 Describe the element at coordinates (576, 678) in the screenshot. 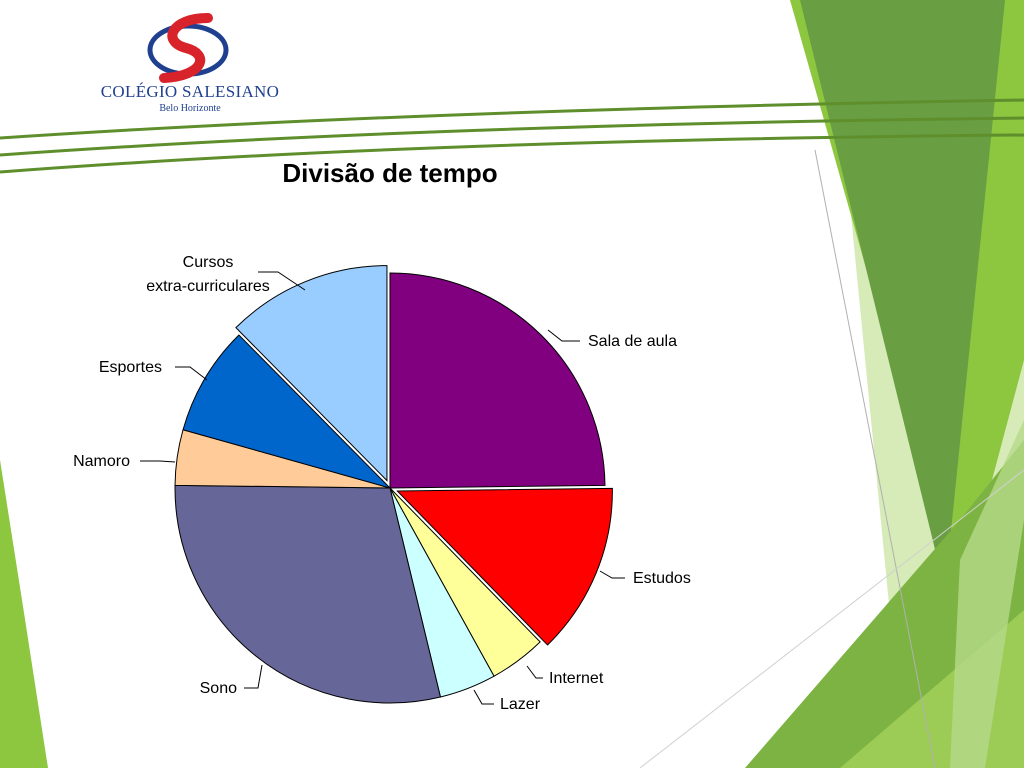

I see `slice-label-internet: Internet` at that location.